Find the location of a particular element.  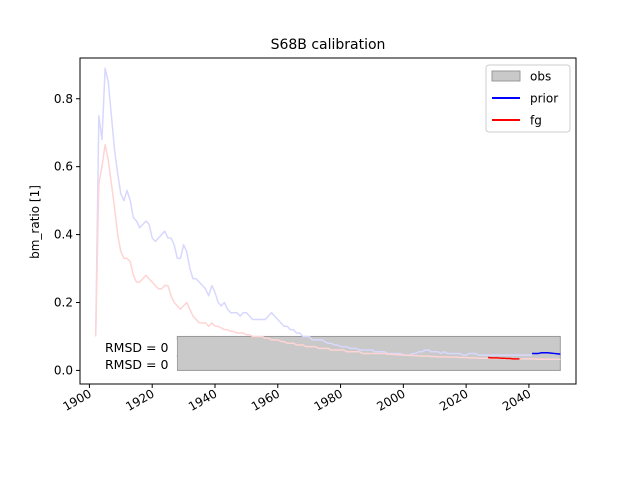

legend-box is located at coordinates (528, 98).